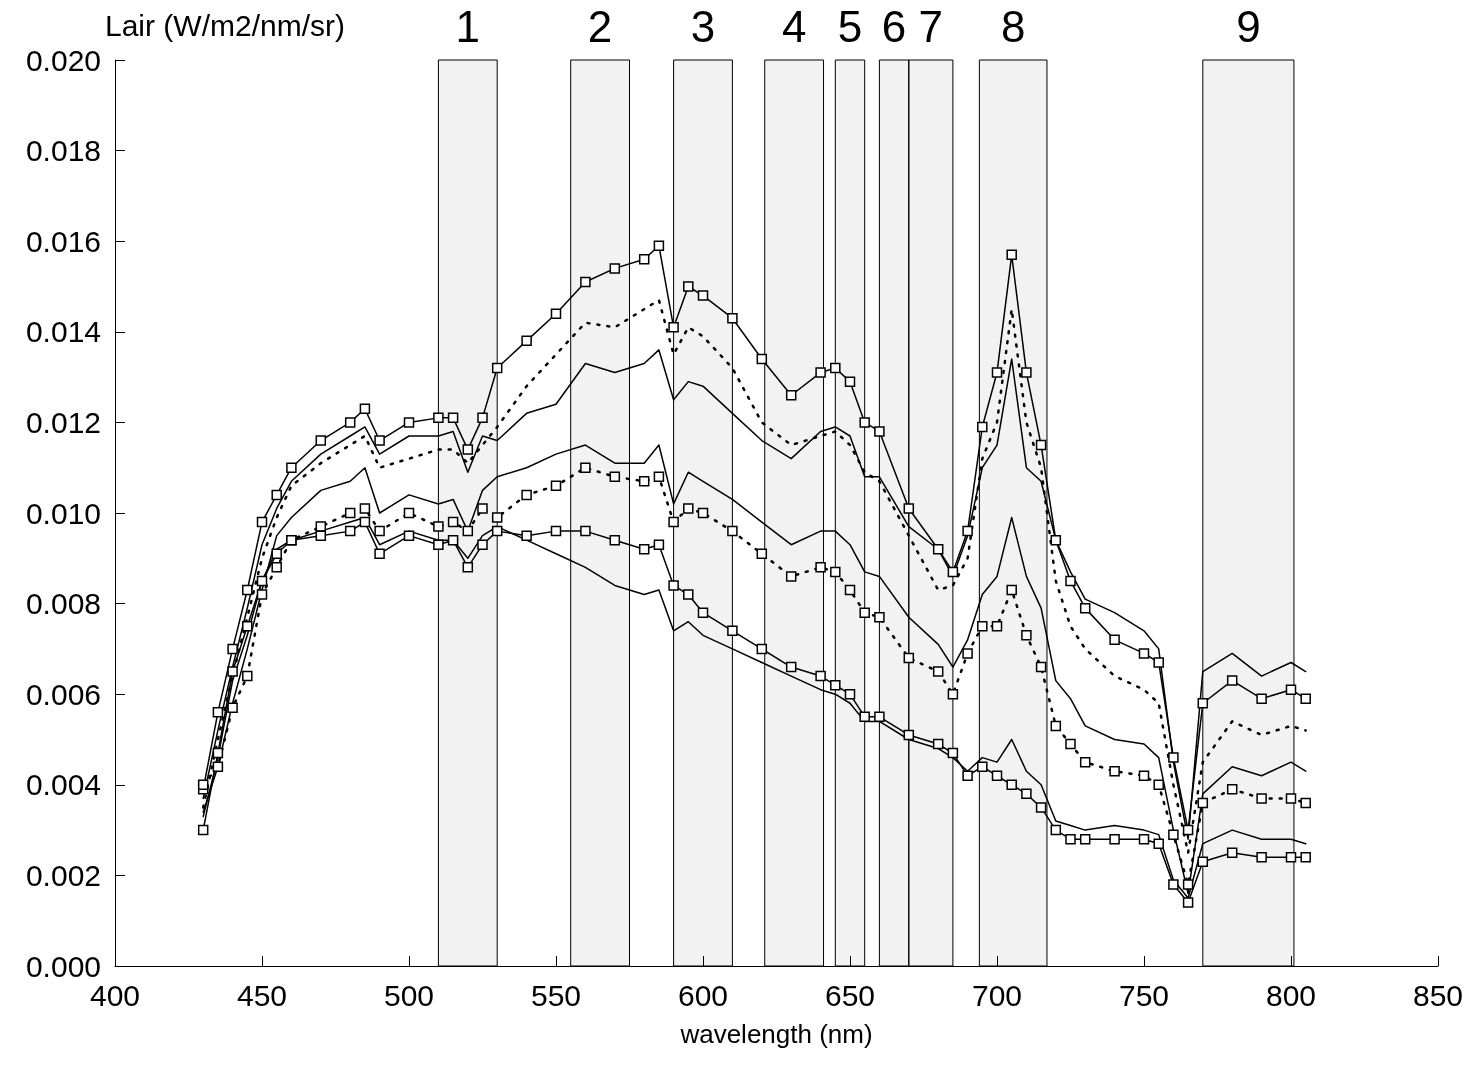  Describe the element at coordinates (1144, 995) in the screenshot. I see `x-tick-label: 750` at that location.